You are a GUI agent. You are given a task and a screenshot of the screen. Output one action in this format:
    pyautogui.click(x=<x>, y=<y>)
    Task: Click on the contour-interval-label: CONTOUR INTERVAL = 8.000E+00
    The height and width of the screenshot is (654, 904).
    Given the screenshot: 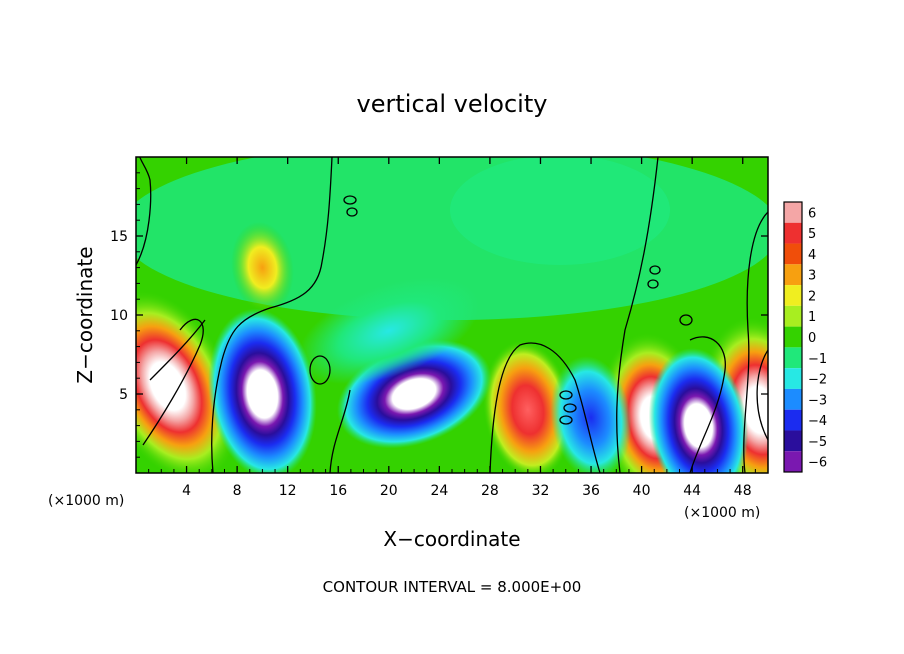 What is the action you would take?
    pyautogui.click(x=452, y=587)
    